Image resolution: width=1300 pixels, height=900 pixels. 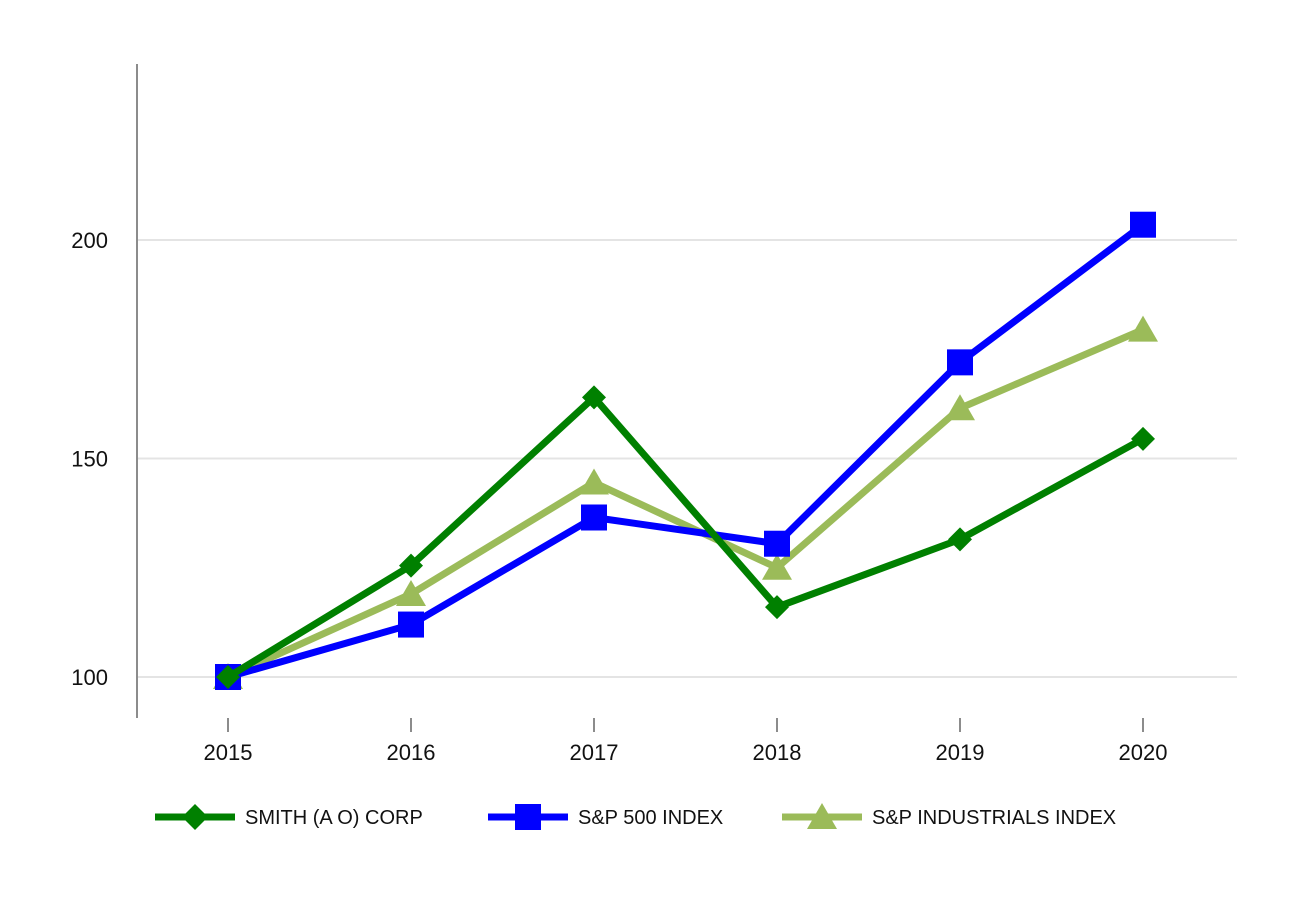 I want to click on y-tick-label: 150, so click(x=89, y=459).